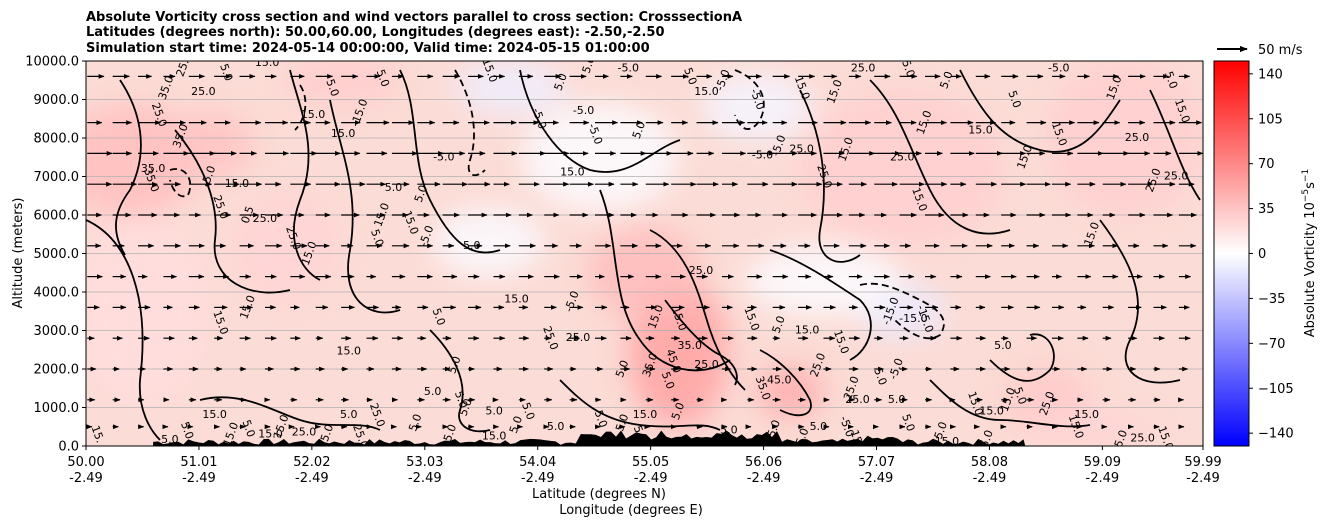 This screenshot has height=526, width=1332. What do you see at coordinates (57, 370) in the screenshot?
I see `y-tick-label: 2000.0` at bounding box center [57, 370].